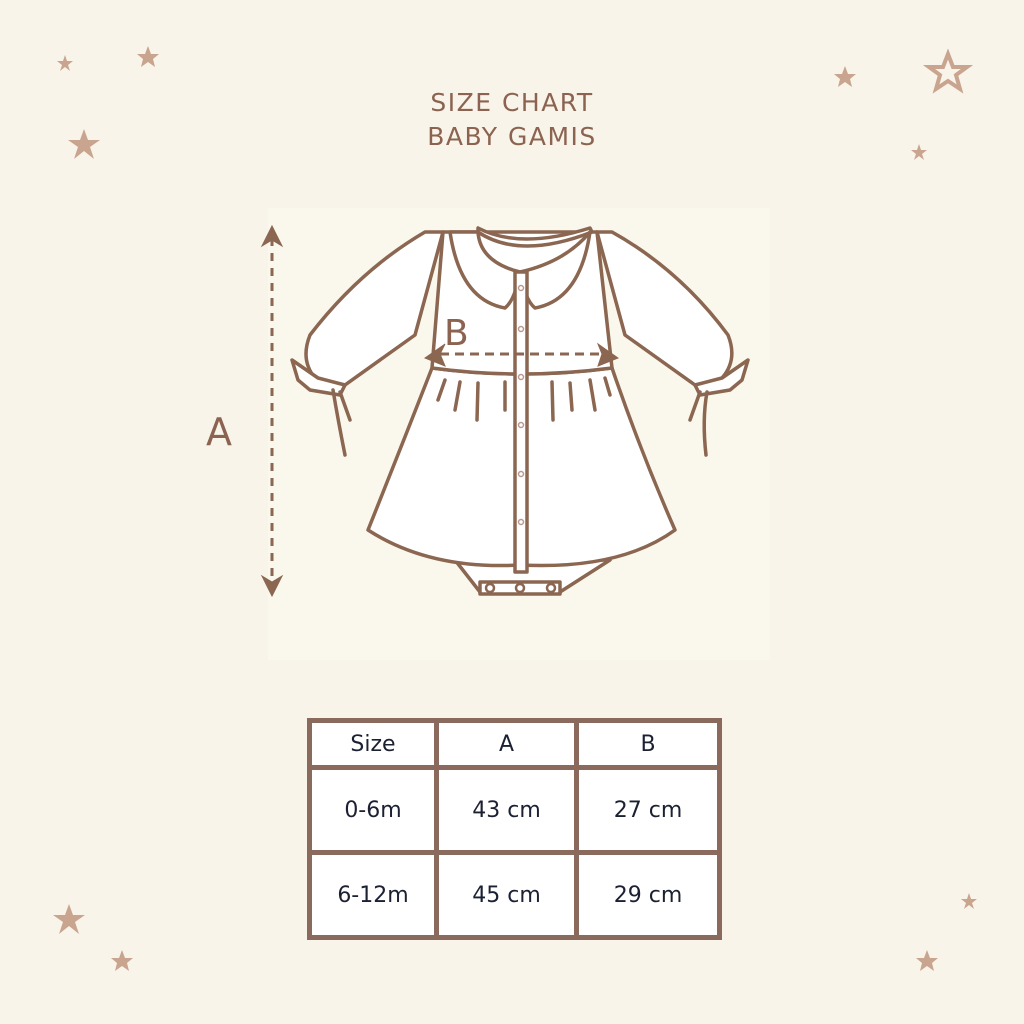 The image size is (1024, 1024). What do you see at coordinates (506, 810) in the screenshot?
I see `table-cell: 43 cm` at bounding box center [506, 810].